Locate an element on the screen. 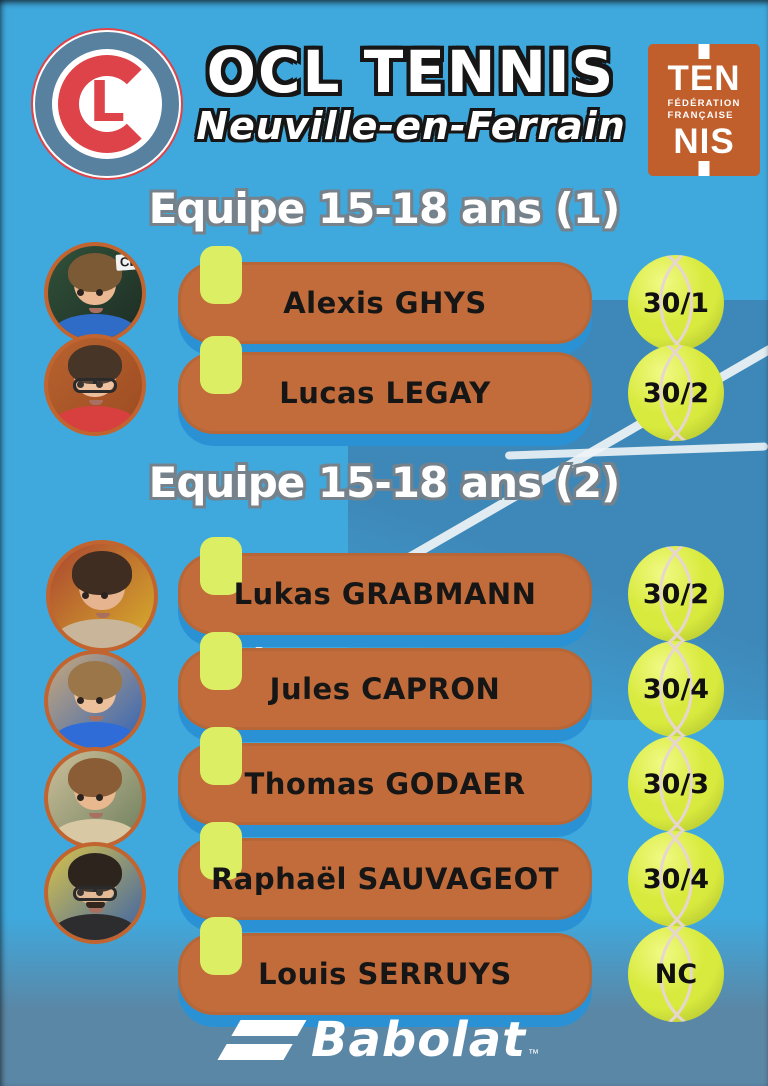 This screenshot has height=1086, width=768. player-name-pill: Lucas LEGAY is located at coordinates (385, 385).